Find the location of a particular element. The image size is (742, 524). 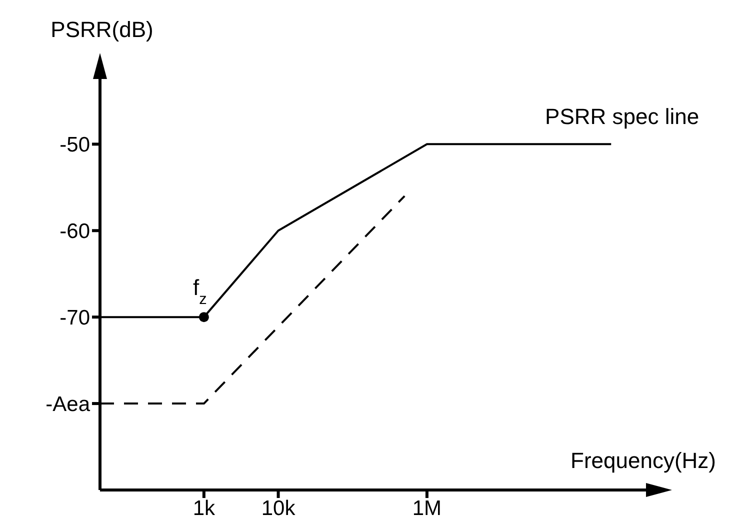

series-label: PSRR spec line is located at coordinates (622, 117).